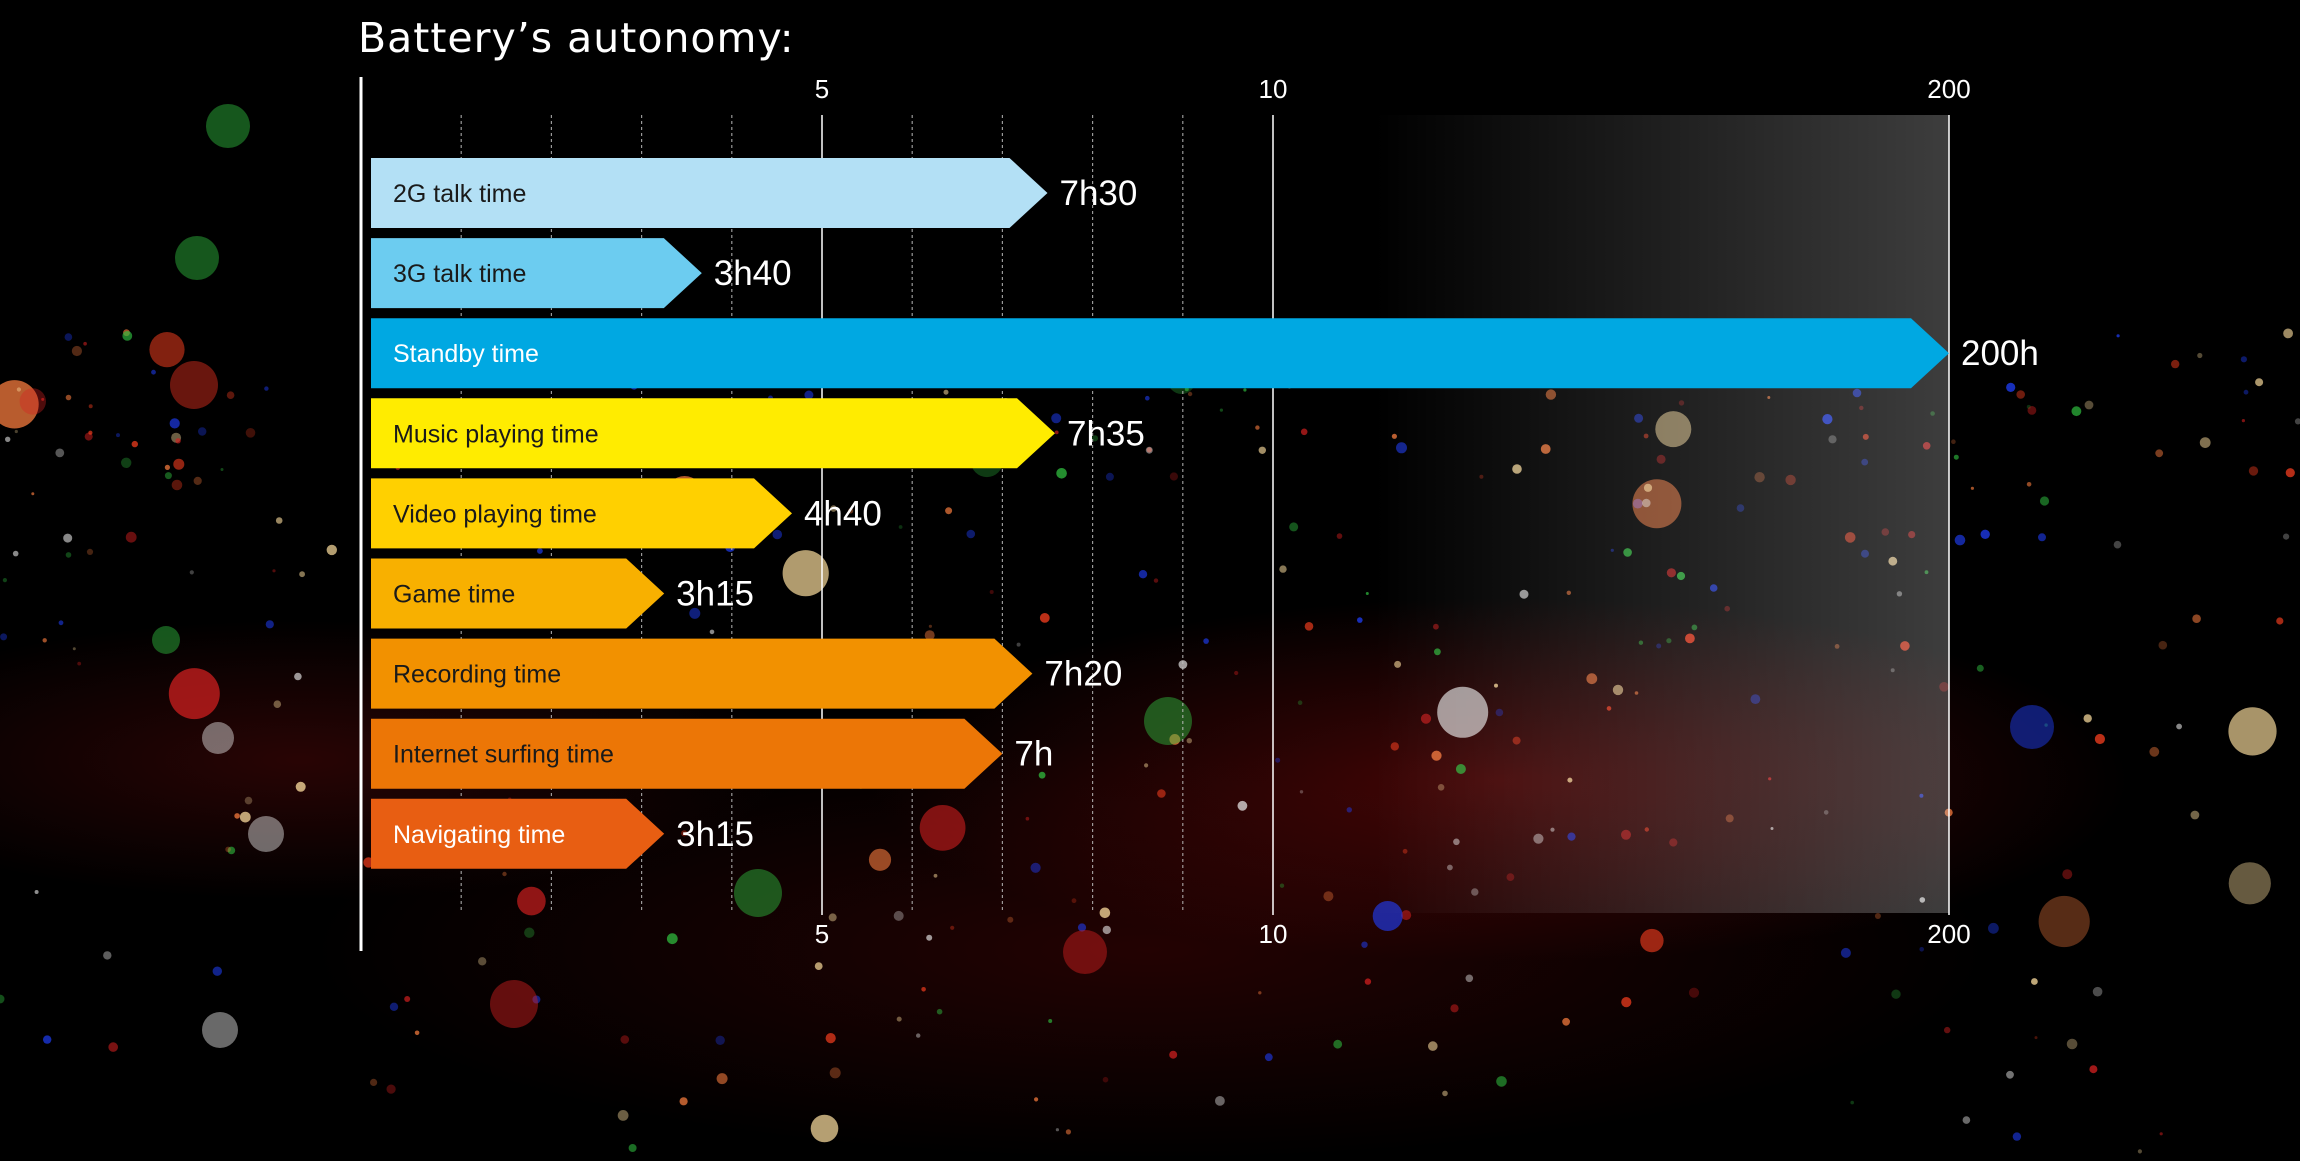  Describe the element at coordinates (2000, 353) in the screenshot. I see `bar-value-label: 200h` at that location.